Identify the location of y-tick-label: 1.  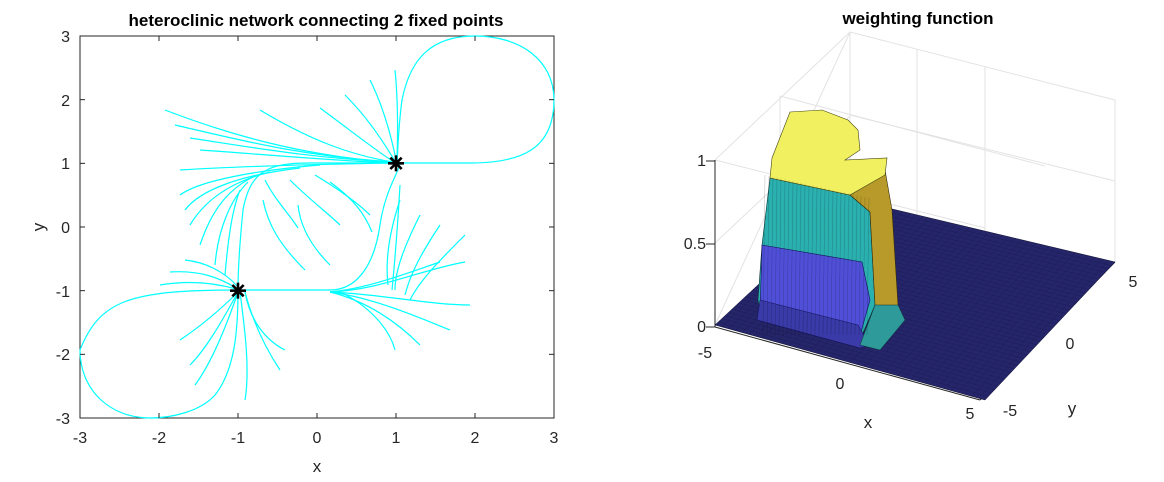
(65, 164).